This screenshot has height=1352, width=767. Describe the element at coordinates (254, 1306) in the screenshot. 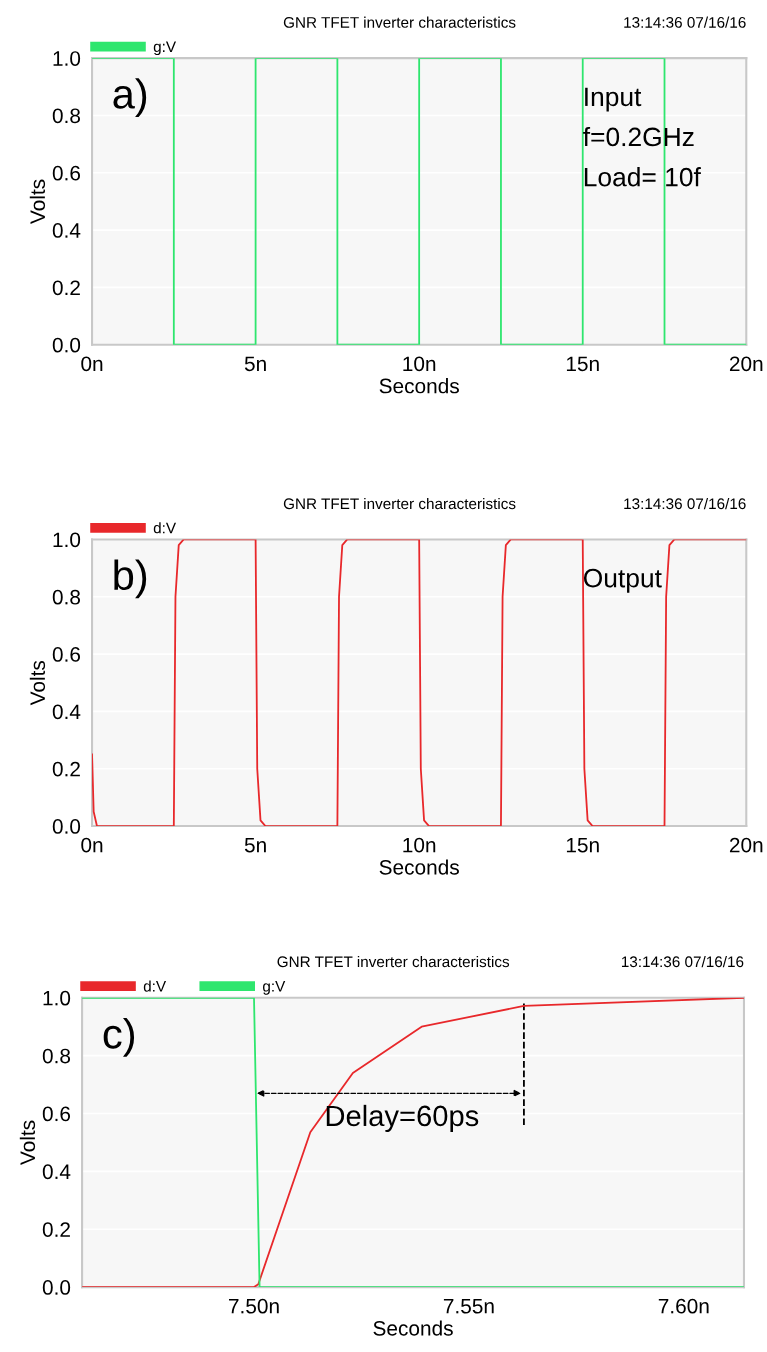

I see `x-tick-label: 7.50n` at that location.